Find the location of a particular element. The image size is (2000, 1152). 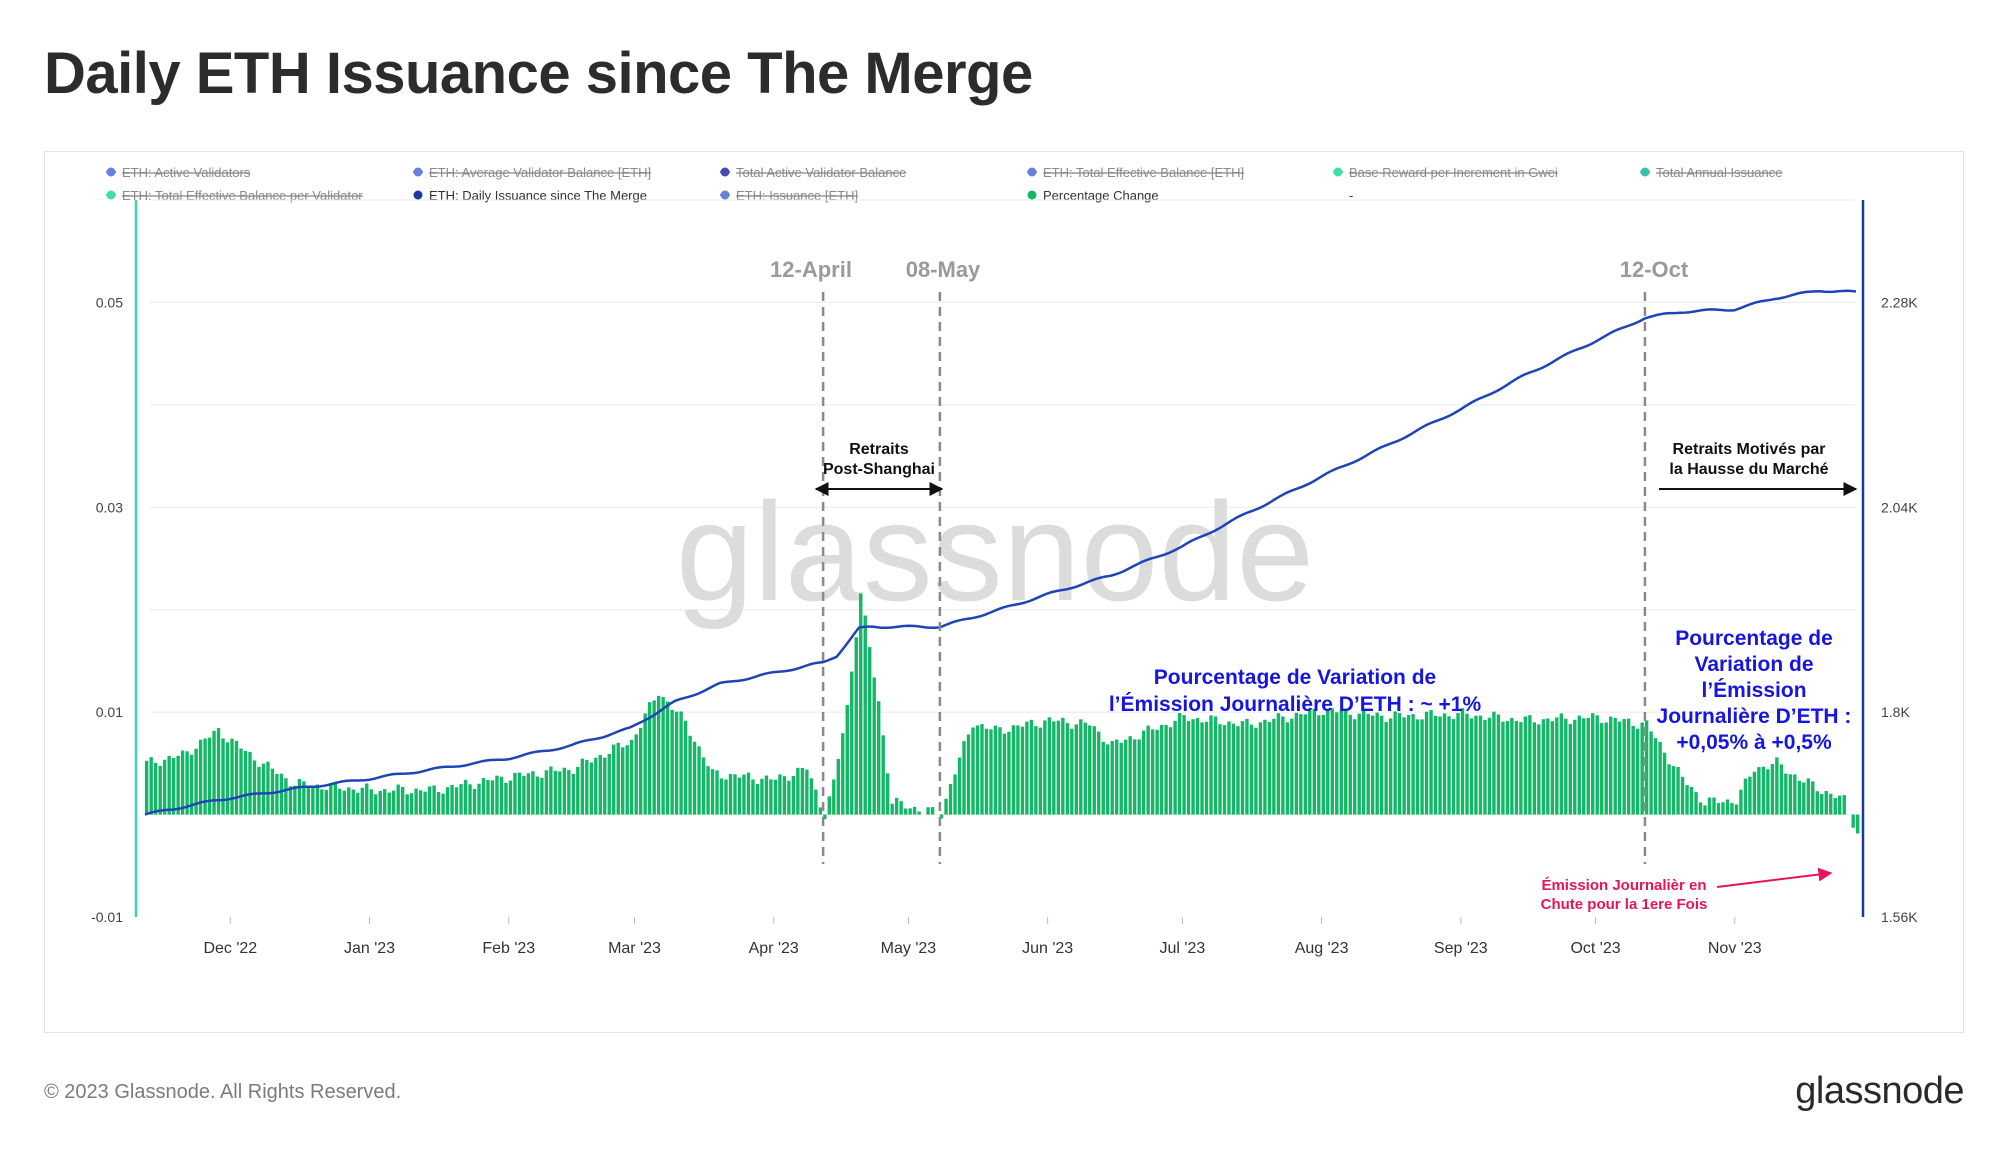

legend-item: - is located at coordinates (1351, 195).